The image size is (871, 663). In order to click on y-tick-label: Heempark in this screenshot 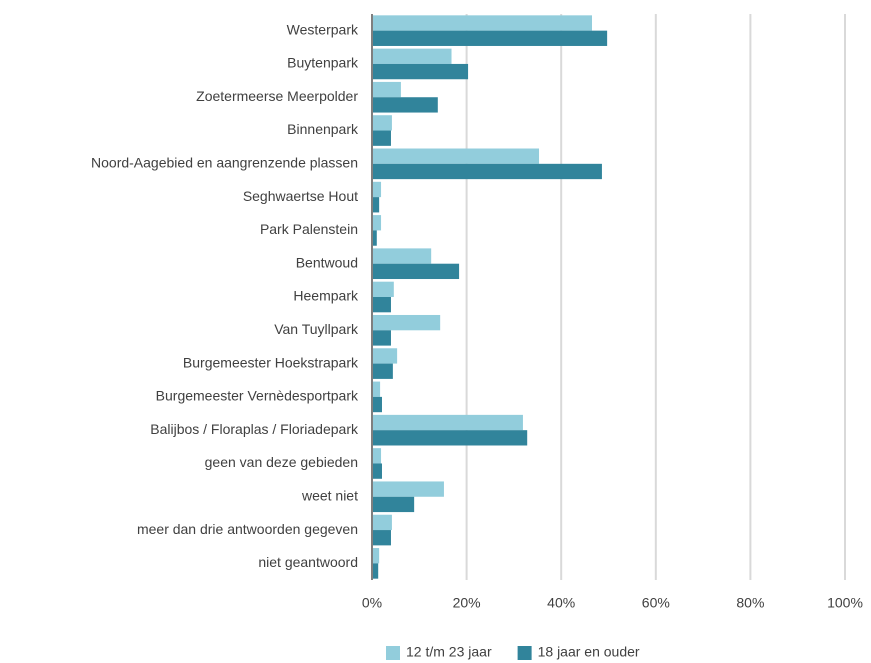, I will do `click(326, 296)`.